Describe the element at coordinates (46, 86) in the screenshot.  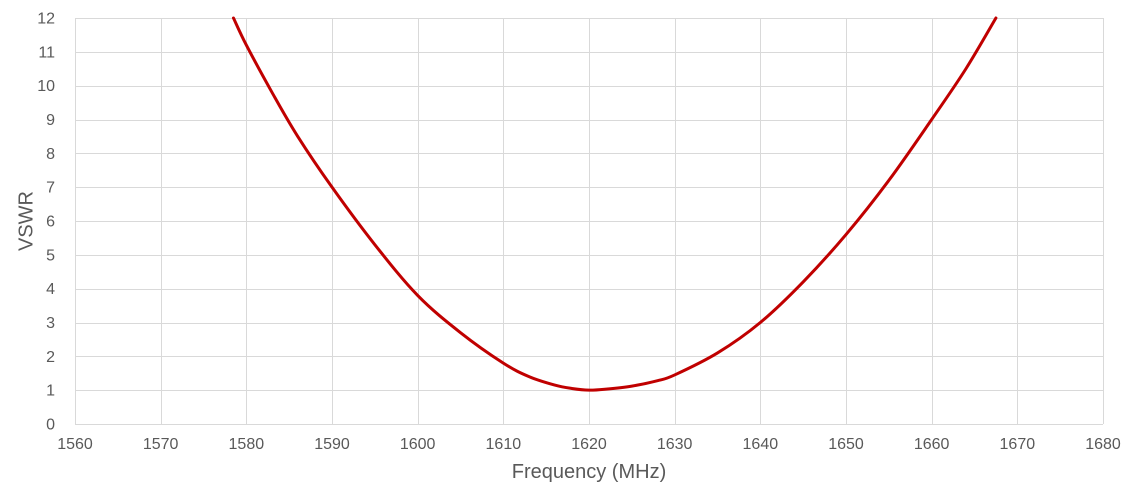
I see `y-tick-label: 10` at that location.